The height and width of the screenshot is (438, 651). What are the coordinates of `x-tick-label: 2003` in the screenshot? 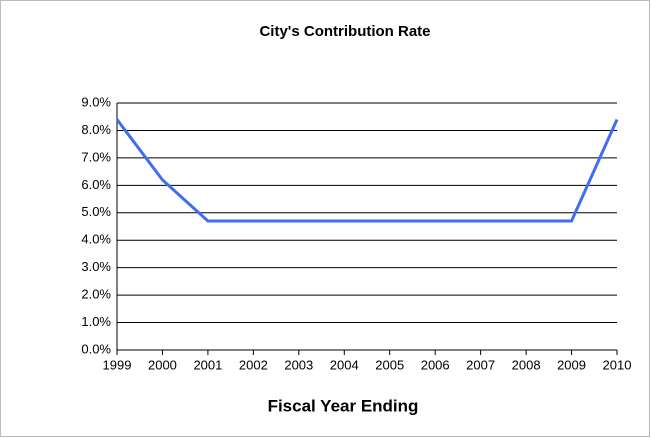 It's located at (298, 364).